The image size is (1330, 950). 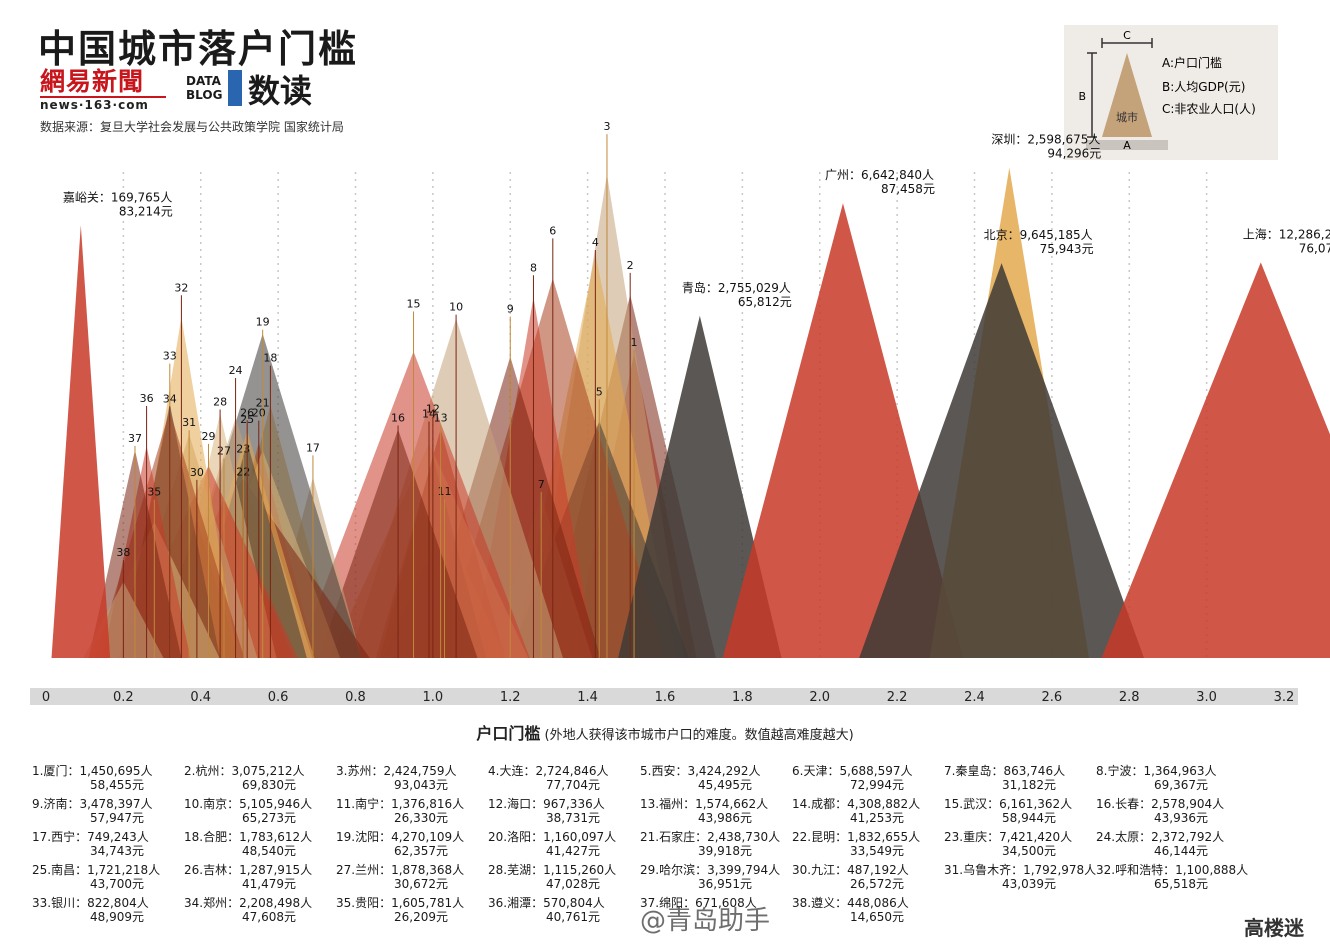 What do you see at coordinates (96, 870) in the screenshot?
I see `city-entry-label: 25.南昌：1,721,218人` at bounding box center [96, 870].